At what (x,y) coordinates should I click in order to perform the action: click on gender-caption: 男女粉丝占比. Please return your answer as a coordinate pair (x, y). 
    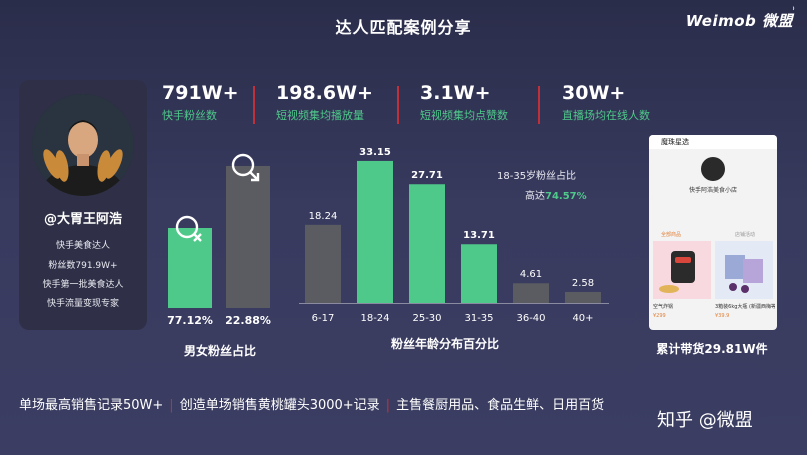
    Looking at the image, I should click on (219, 351).